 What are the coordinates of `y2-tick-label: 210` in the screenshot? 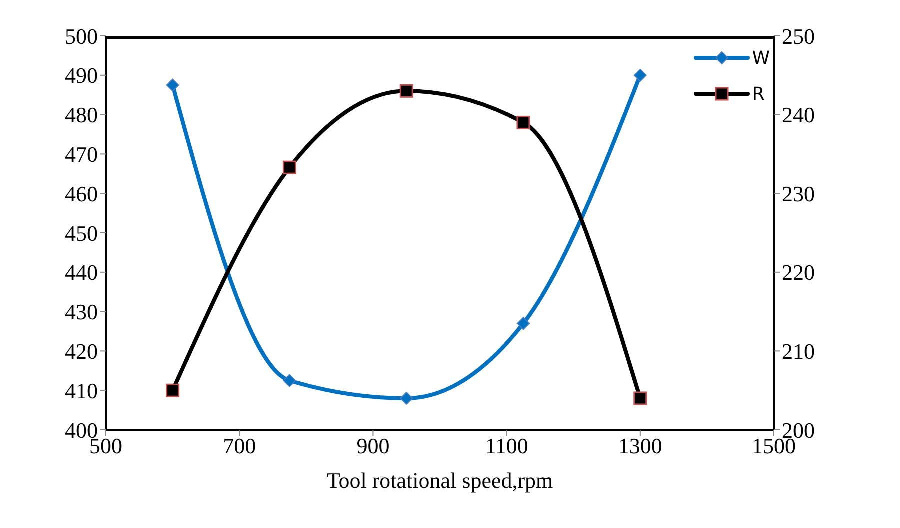 It's located at (798, 351).